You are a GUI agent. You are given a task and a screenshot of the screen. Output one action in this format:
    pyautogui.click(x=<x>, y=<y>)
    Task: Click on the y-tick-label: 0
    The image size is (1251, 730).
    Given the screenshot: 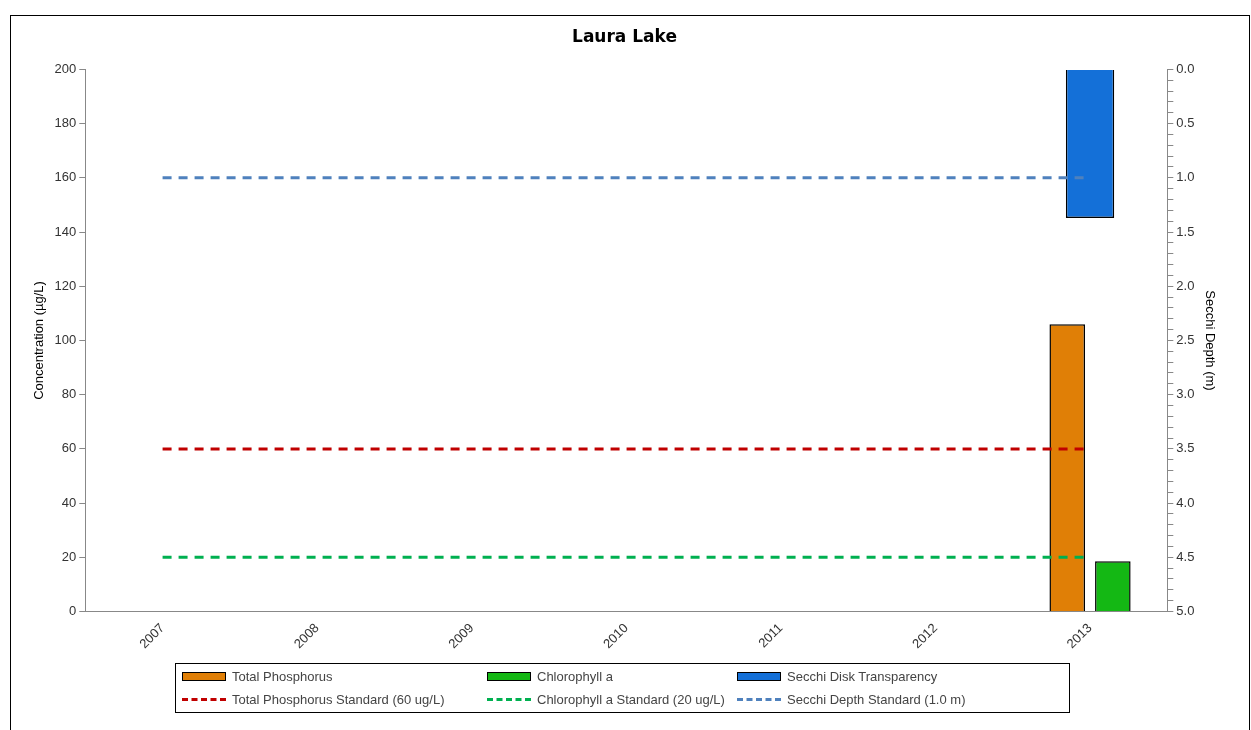 What is the action you would take?
    pyautogui.click(x=73, y=611)
    